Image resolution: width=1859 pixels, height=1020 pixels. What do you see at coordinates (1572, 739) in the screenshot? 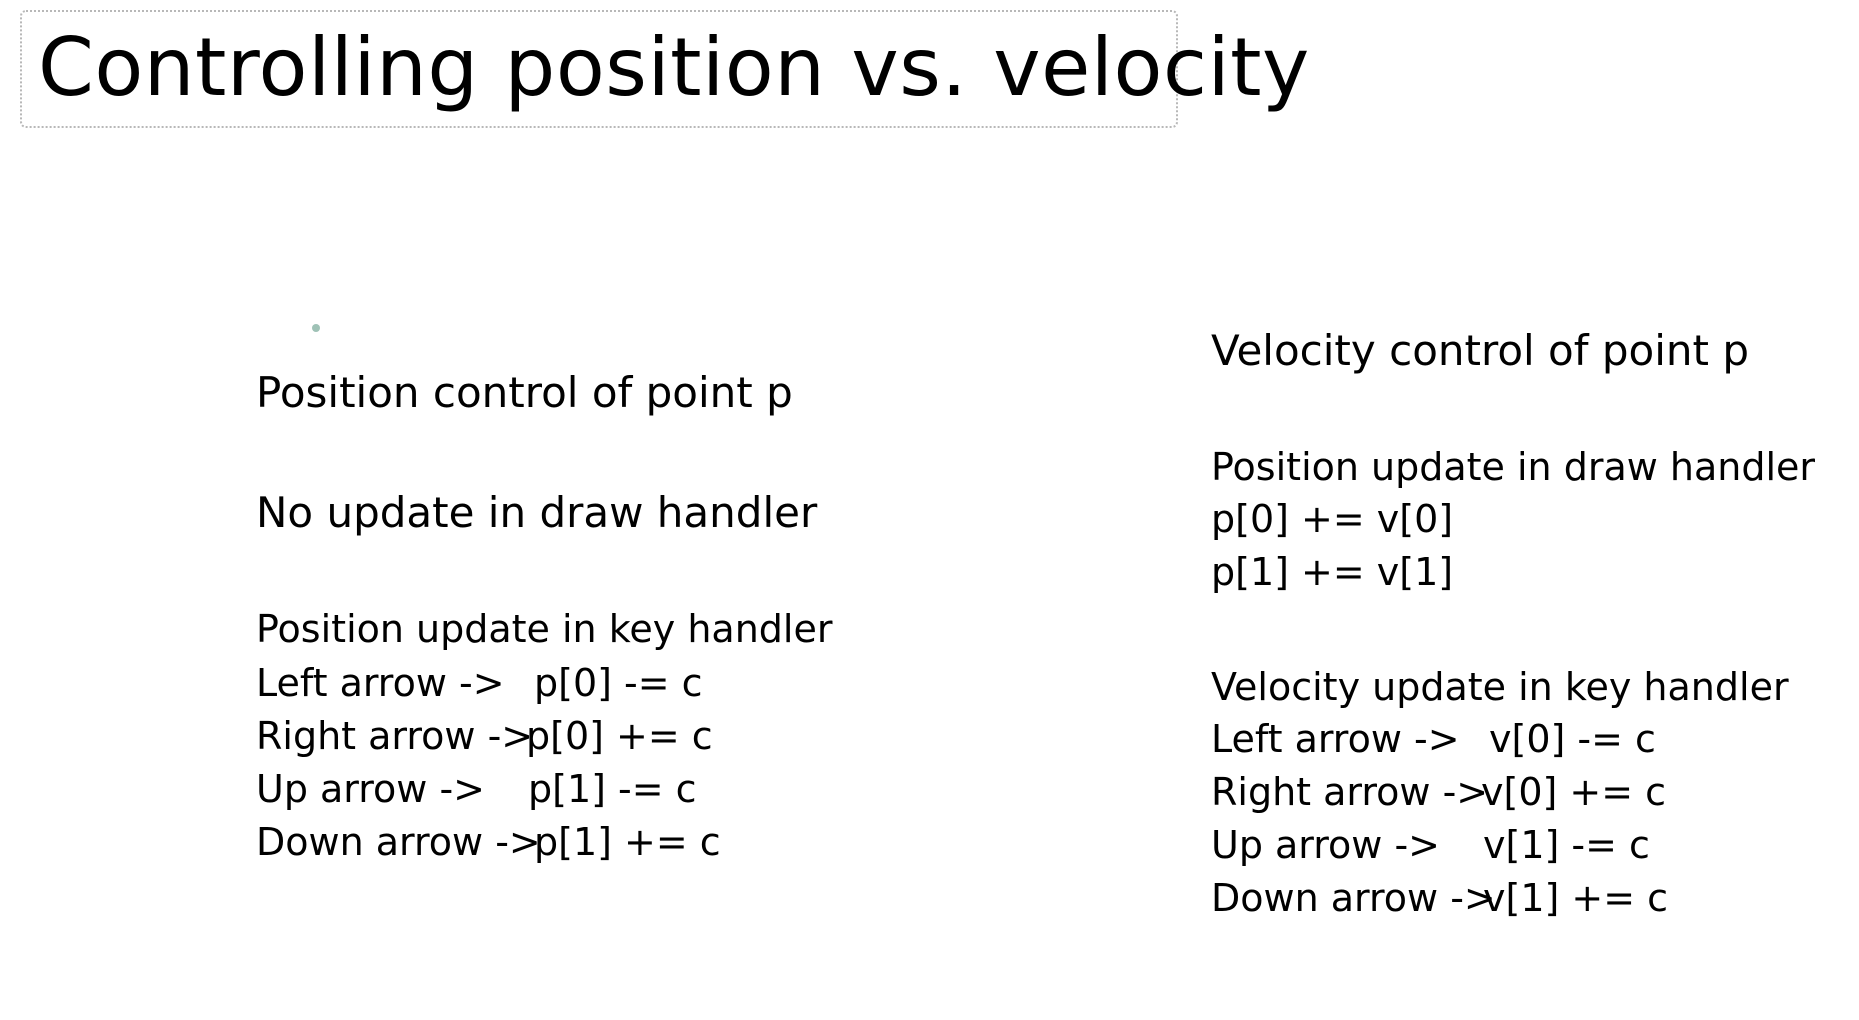
I see `mapping-op: v[0] -= c` at bounding box center [1572, 739].